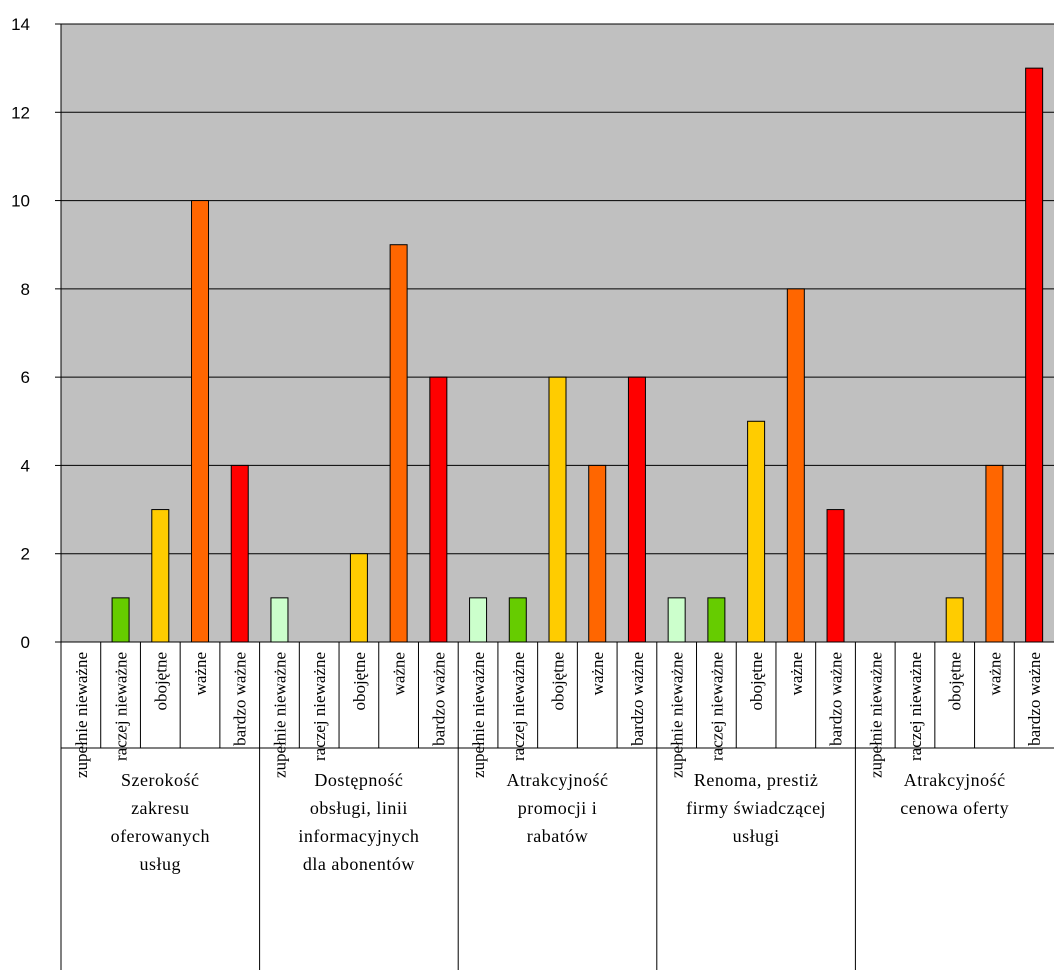 The height and width of the screenshot is (970, 1054). I want to click on y-tick-label: 6, so click(25, 377).